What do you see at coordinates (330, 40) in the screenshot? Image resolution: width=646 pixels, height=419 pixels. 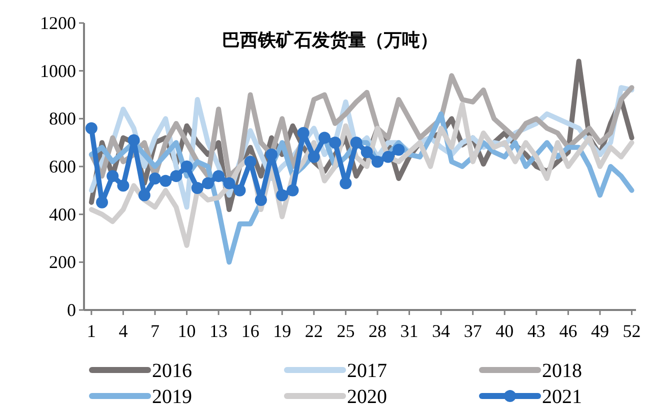 I see `chart-title: 巴西铁矿石发货量（万吨）` at bounding box center [330, 40].